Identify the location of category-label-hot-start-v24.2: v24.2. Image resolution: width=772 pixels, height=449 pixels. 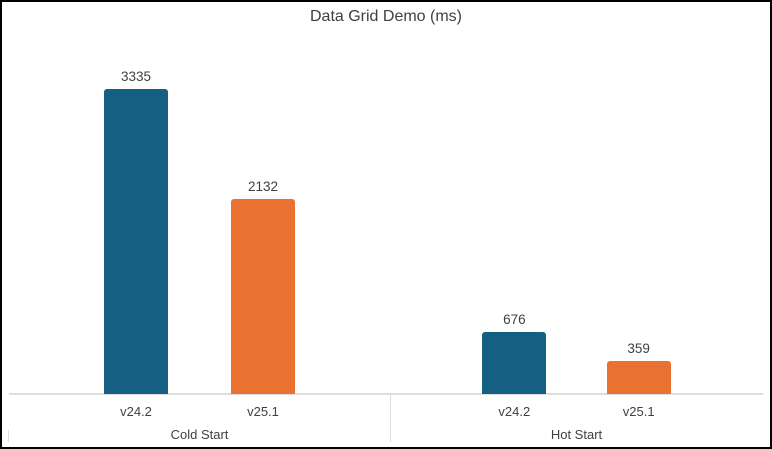
(514, 411).